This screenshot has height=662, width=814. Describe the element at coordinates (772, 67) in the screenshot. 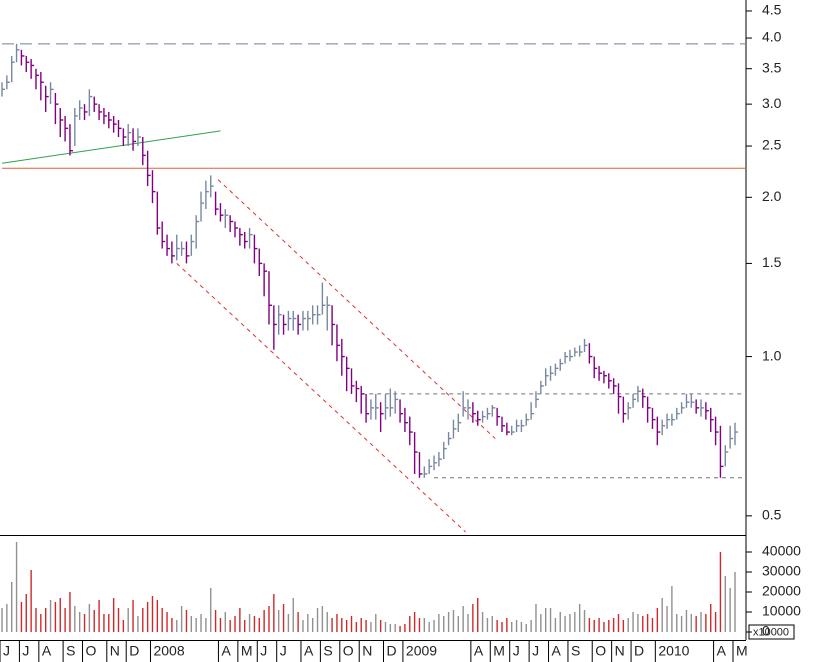

I see `y-tick-label: 3.5` at that location.